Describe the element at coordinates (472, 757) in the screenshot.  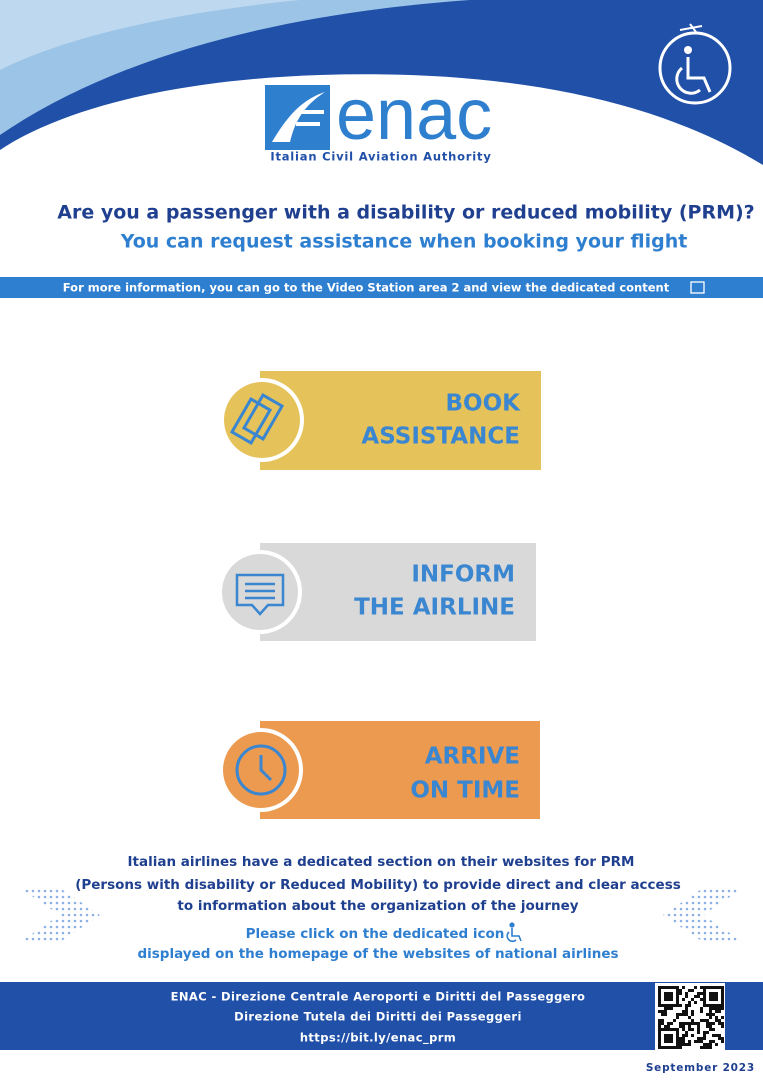
I see `step-line: ARRIVE` at that location.